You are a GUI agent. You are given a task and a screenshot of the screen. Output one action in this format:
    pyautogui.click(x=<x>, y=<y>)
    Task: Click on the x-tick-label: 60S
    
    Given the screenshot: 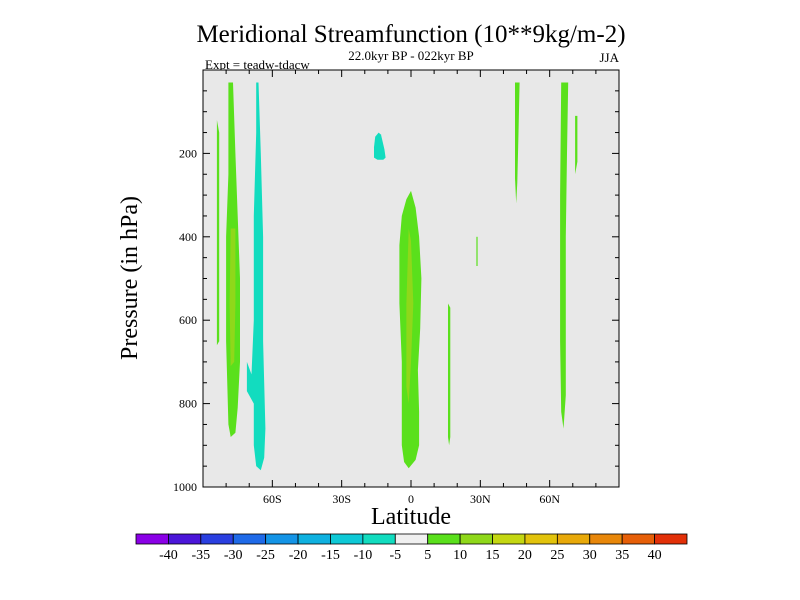 What is the action you would take?
    pyautogui.click(x=272, y=499)
    